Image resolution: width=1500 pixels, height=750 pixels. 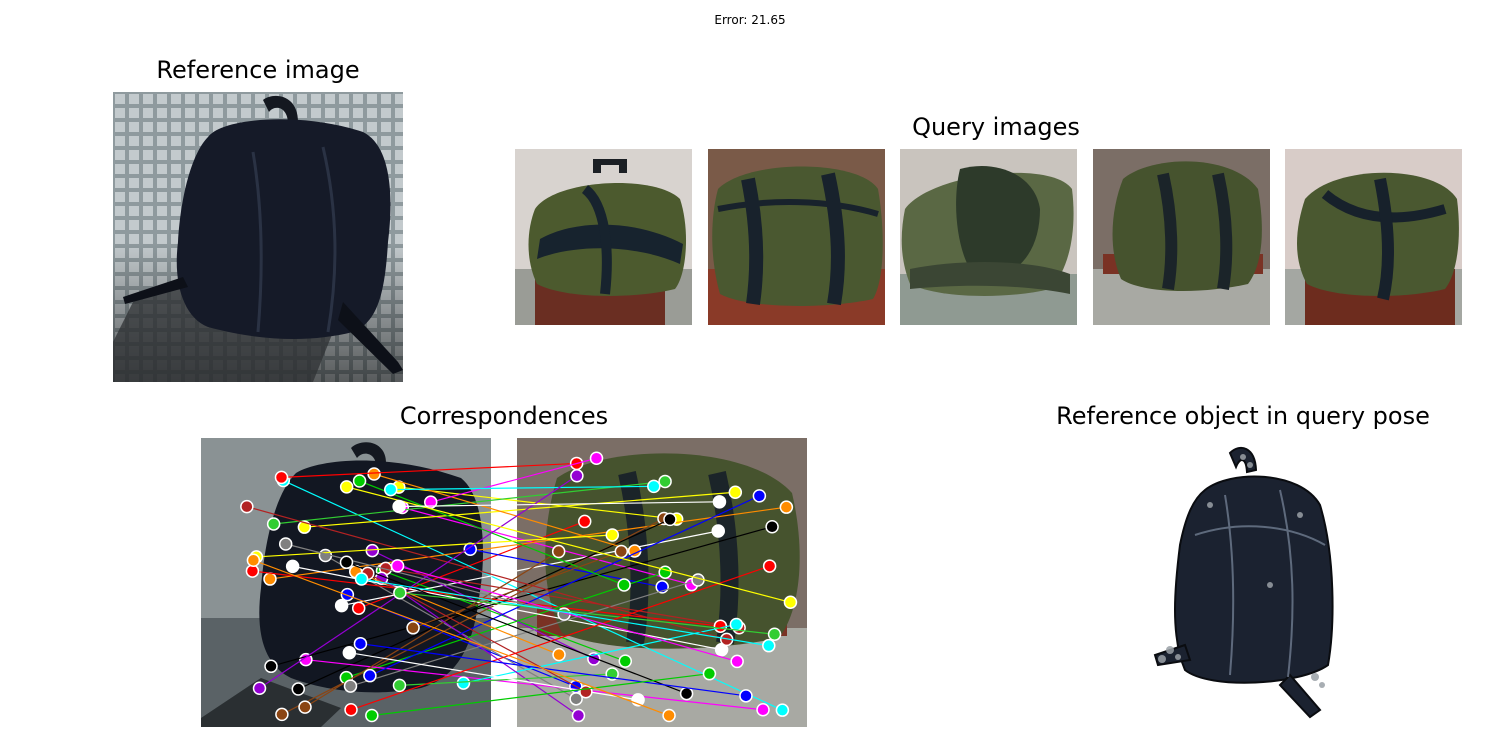 I want to click on correspondences-title: Correspondences, so click(x=504, y=416).